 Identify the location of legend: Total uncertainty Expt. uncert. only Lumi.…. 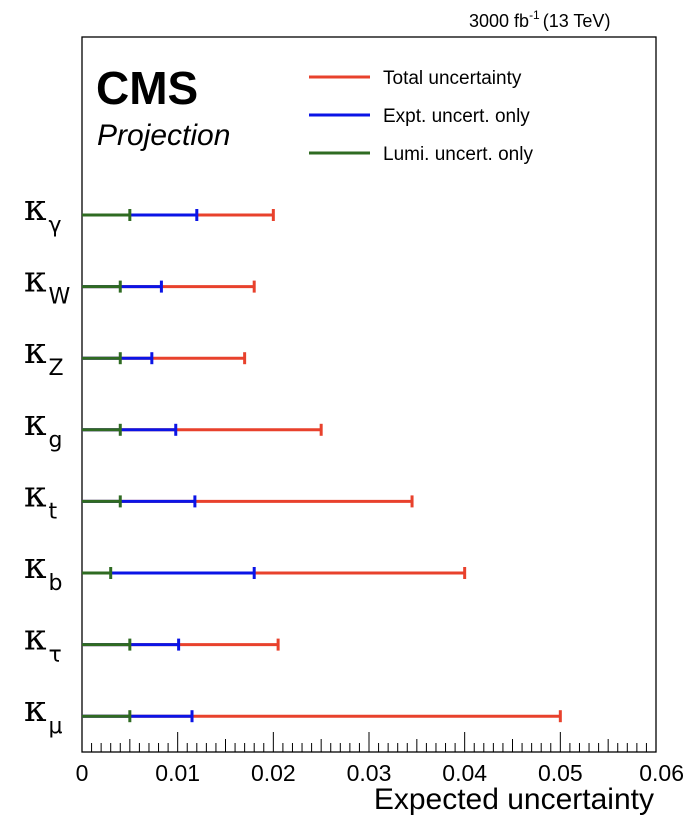
(421, 116).